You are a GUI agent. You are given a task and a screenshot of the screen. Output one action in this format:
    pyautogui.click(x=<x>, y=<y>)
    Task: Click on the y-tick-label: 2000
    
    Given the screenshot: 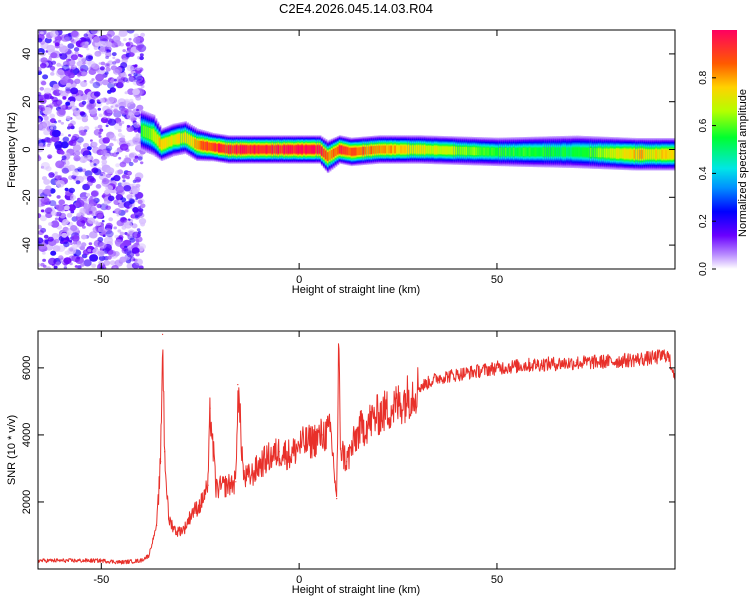 What is the action you would take?
    pyautogui.click(x=27, y=502)
    